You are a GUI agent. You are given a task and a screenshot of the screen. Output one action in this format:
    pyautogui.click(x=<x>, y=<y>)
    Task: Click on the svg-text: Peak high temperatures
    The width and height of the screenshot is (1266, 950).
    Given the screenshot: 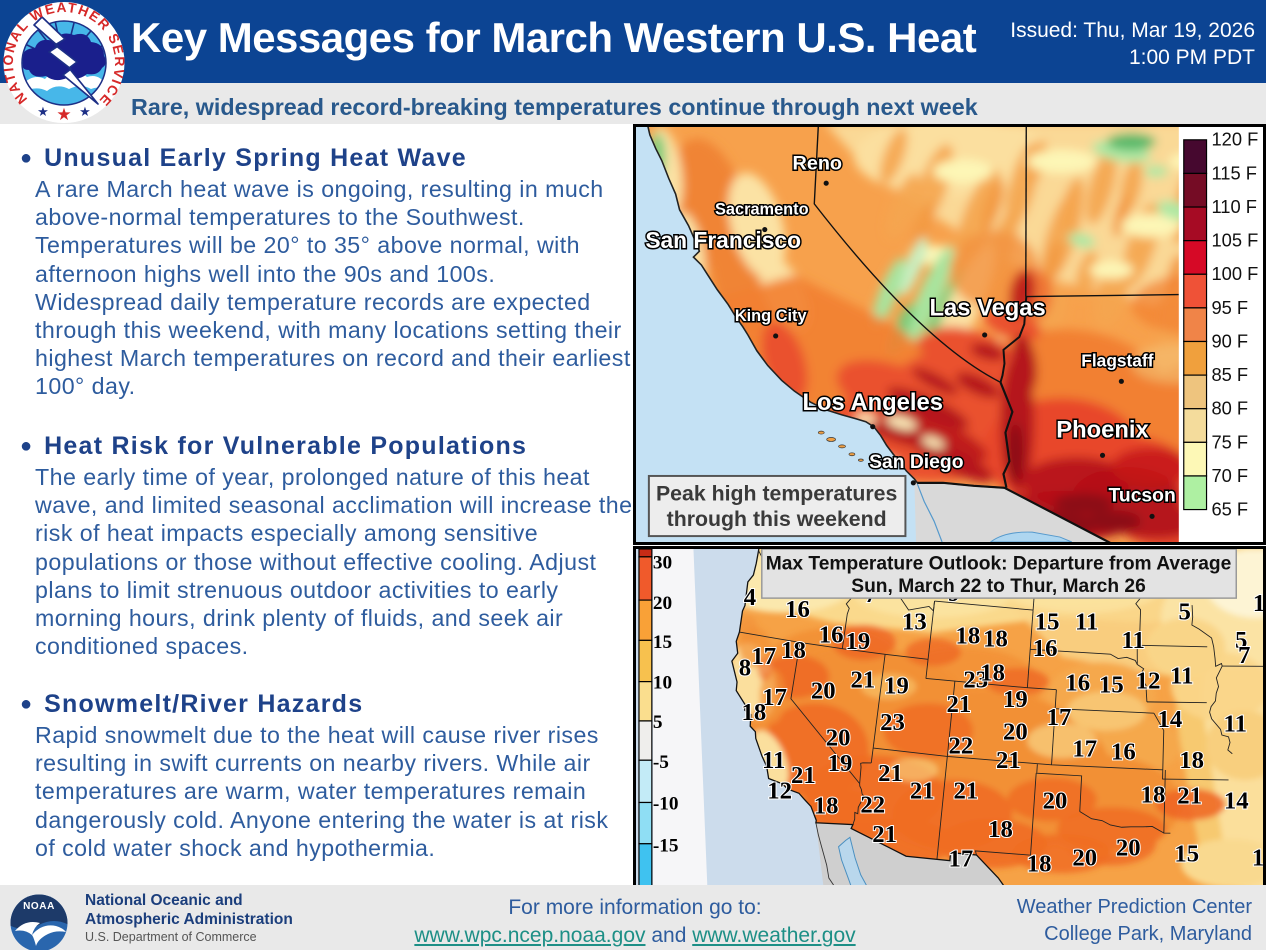 What is the action you would take?
    pyautogui.click(x=776, y=494)
    